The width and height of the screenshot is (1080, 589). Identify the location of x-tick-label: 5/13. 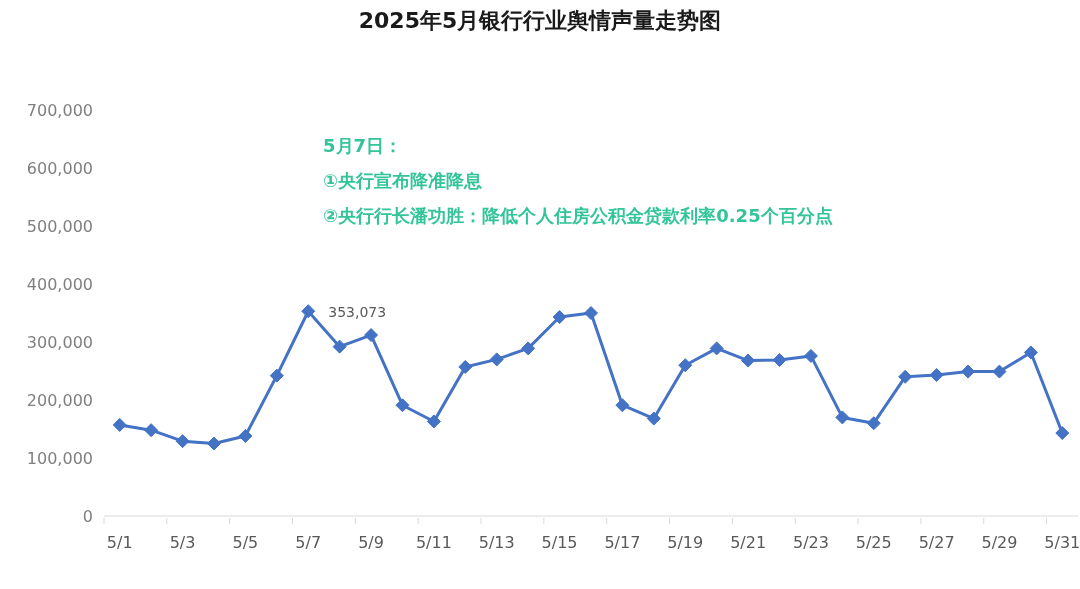
(496, 542).